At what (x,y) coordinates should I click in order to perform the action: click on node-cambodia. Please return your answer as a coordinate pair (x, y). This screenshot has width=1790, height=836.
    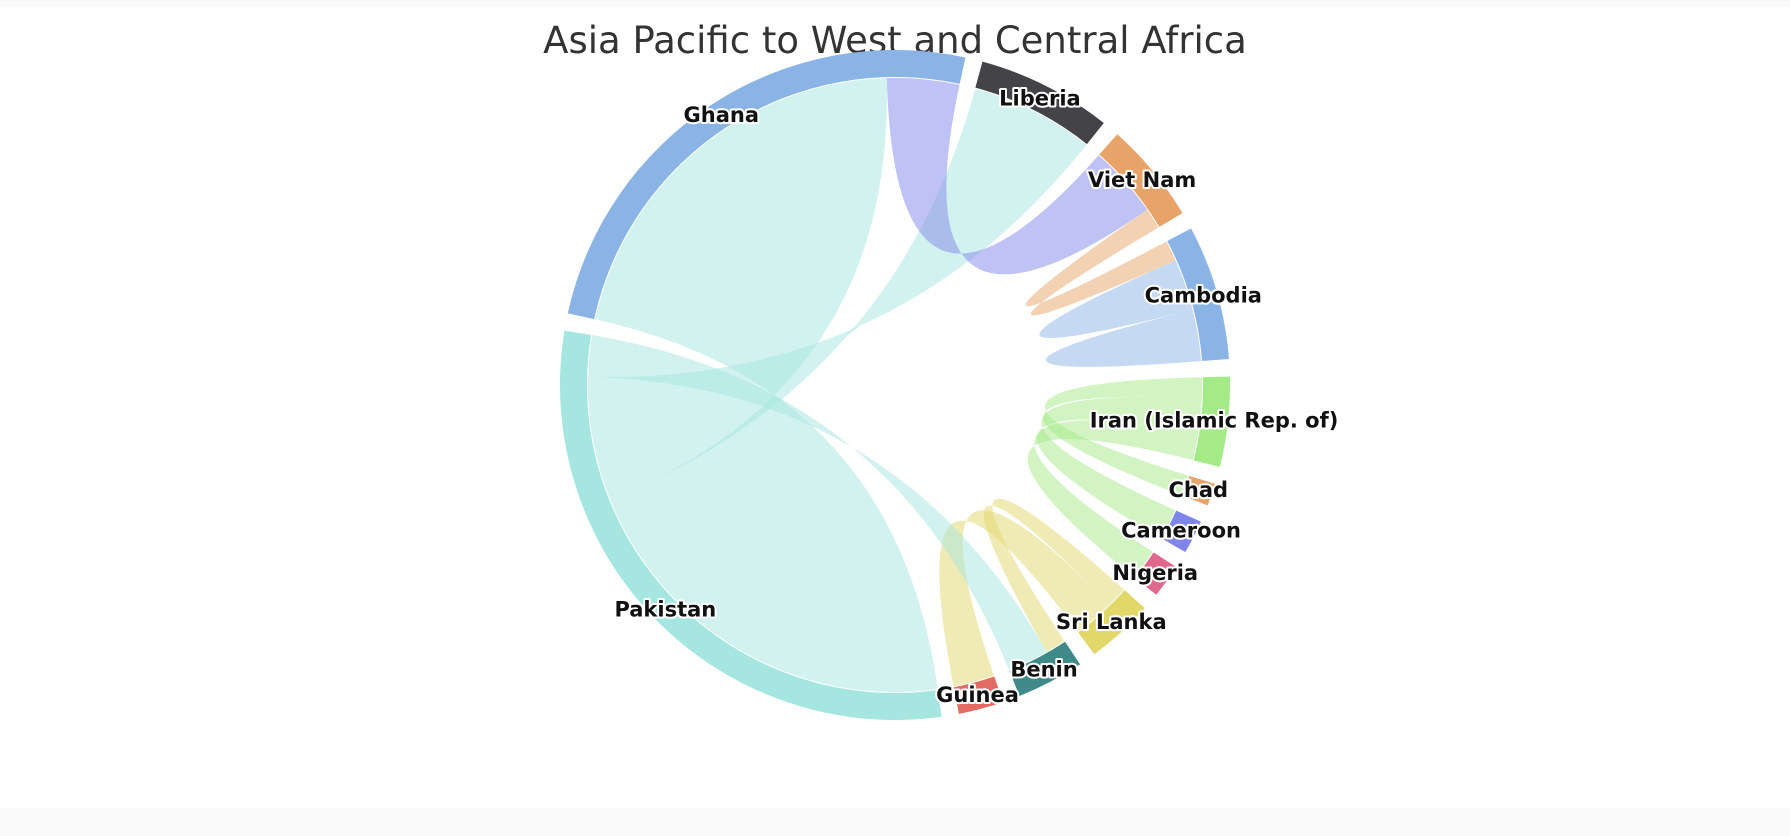
    Looking at the image, I should click on (1198, 295).